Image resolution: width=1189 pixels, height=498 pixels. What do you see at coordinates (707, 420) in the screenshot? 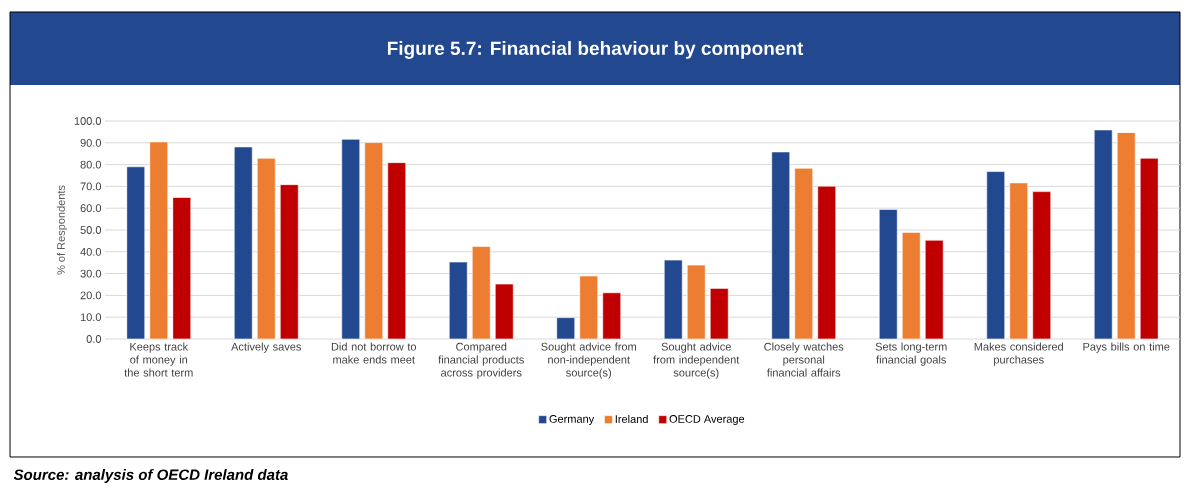
I see `legend-label: OECD Average` at bounding box center [707, 420].